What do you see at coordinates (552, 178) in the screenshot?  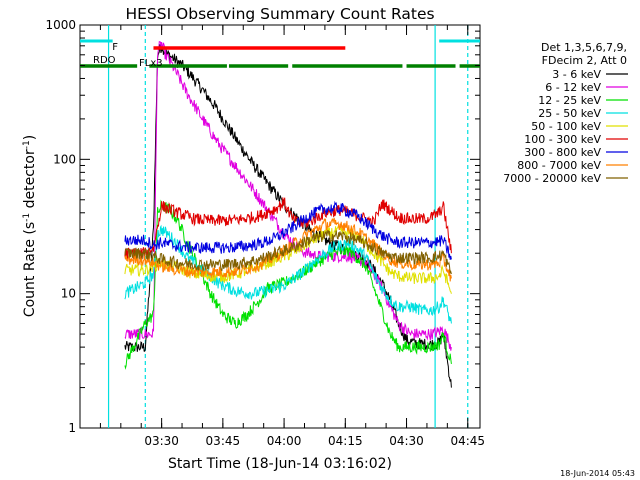 I see `legend-label-8: 7000 - 20000 keV` at bounding box center [552, 178].